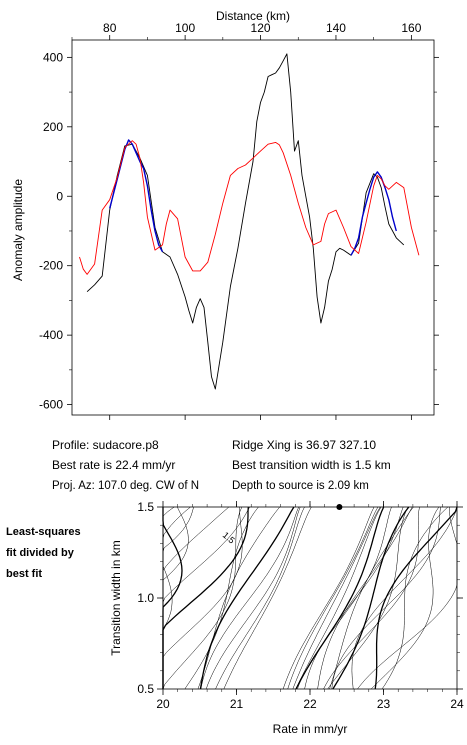 The image size is (467, 745). What do you see at coordinates (40, 553) in the screenshot?
I see `side-note-line-2: fit divided by` at bounding box center [40, 553].